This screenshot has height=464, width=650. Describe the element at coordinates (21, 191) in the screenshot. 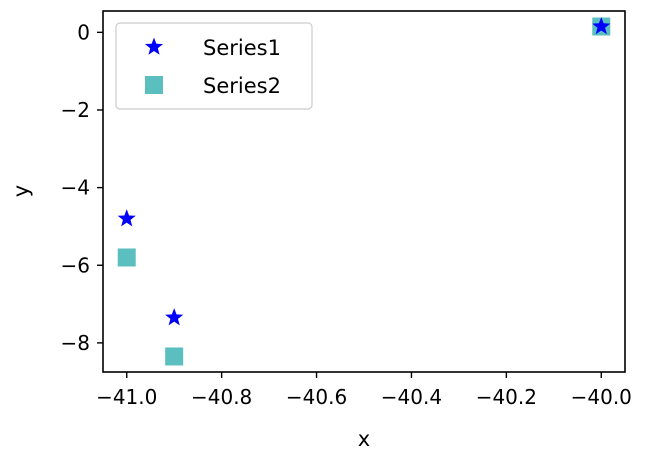

I see `y-axis-label: y` at that location.